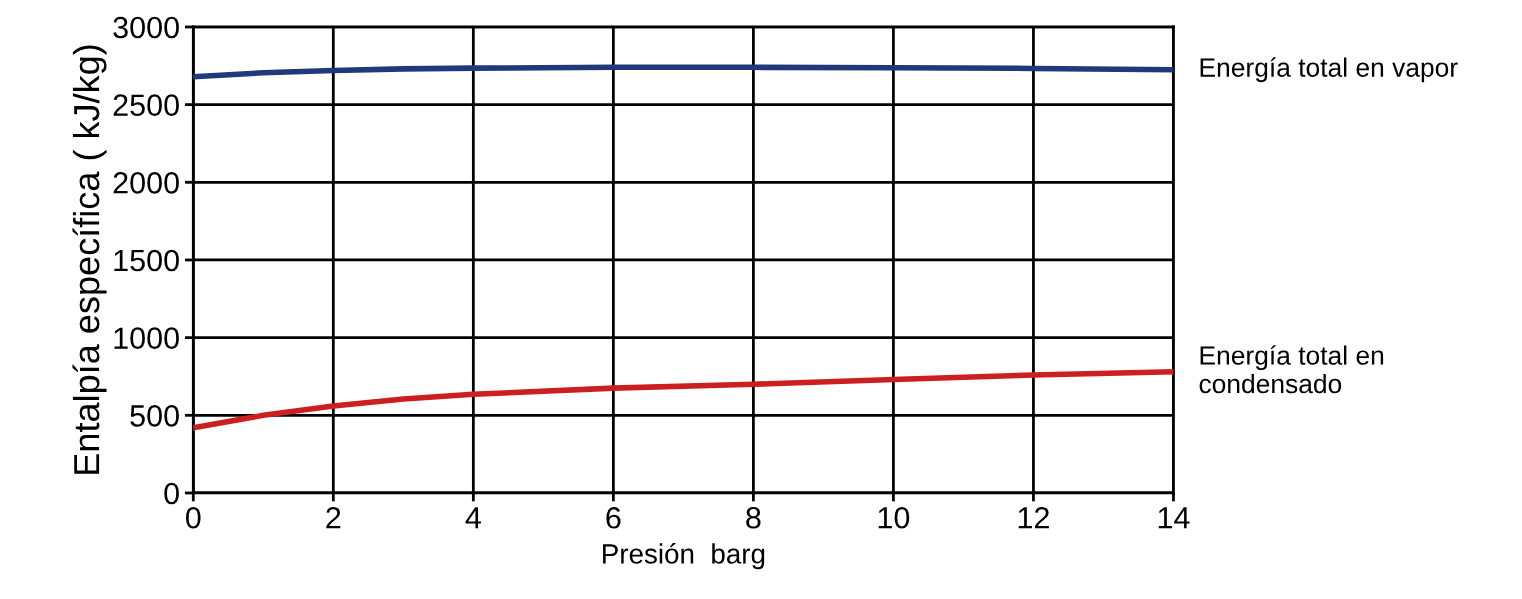 The width and height of the screenshot is (1522, 599). What do you see at coordinates (146, 338) in the screenshot?
I see `y-tick-label: 1000` at bounding box center [146, 338].